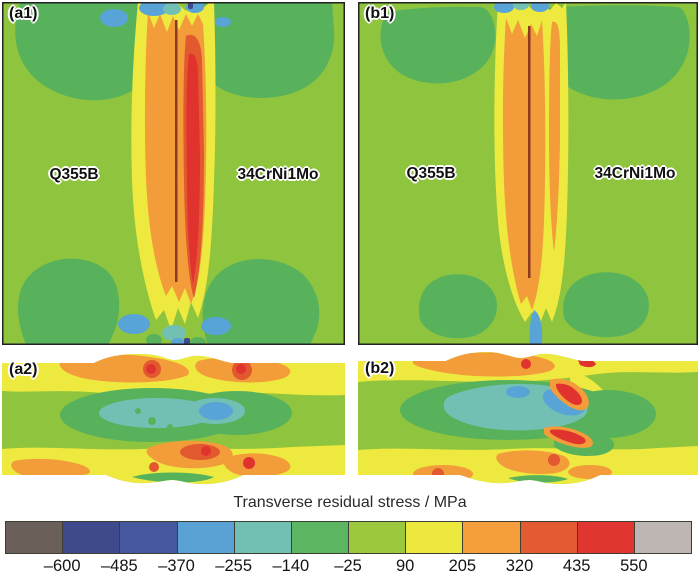 The image size is (700, 580). Describe the element at coordinates (173, 166) in the screenshot. I see `a1-weld-band` at that location.